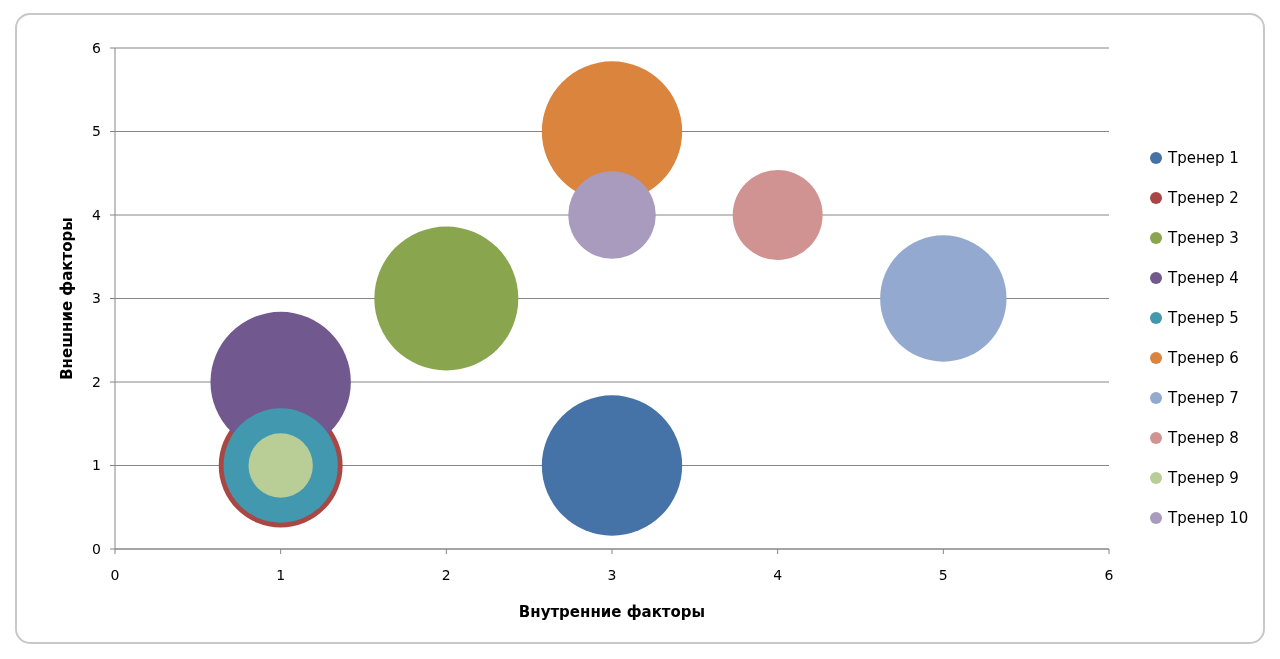  Describe the element at coordinates (96, 548) in the screenshot. I see `y-tick-label: 0` at that location.